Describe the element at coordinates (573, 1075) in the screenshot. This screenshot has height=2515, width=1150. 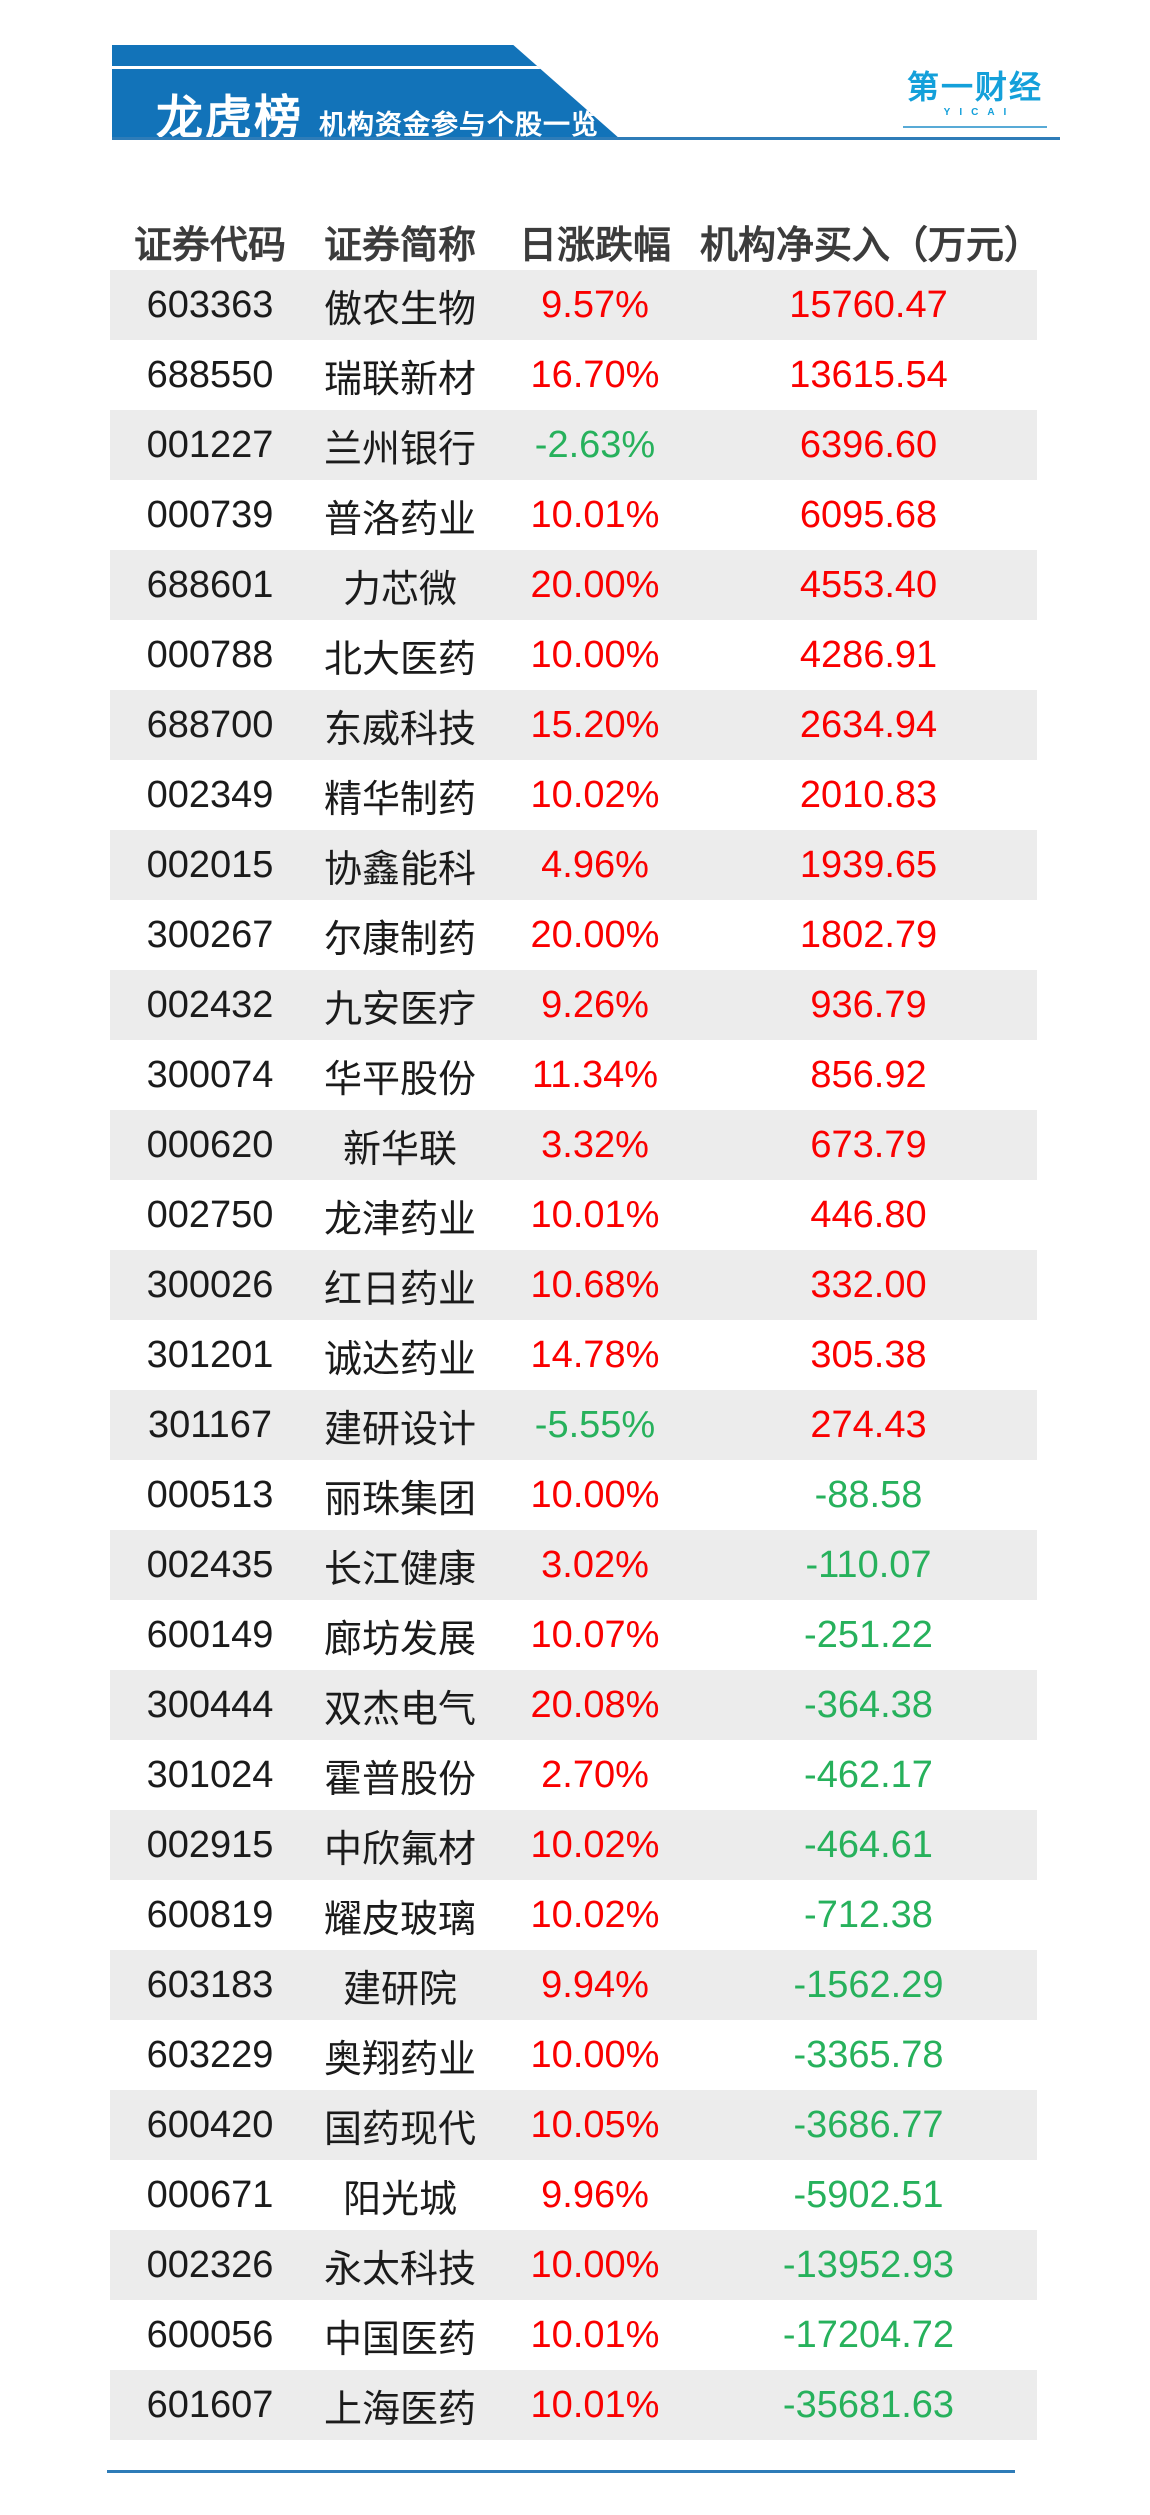
I see `table-row: 300074 华平股份 11.34% 856.92` at that location.